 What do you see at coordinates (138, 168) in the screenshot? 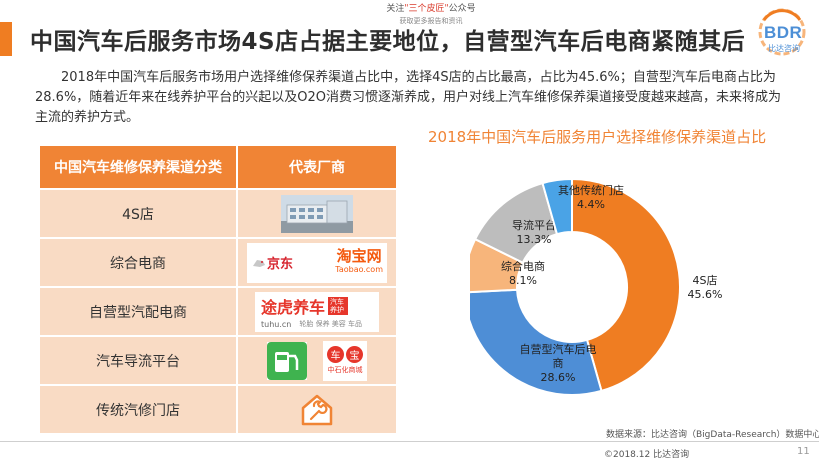
I see `header-category: 中国汽车维修保养渠道分类` at bounding box center [138, 168].